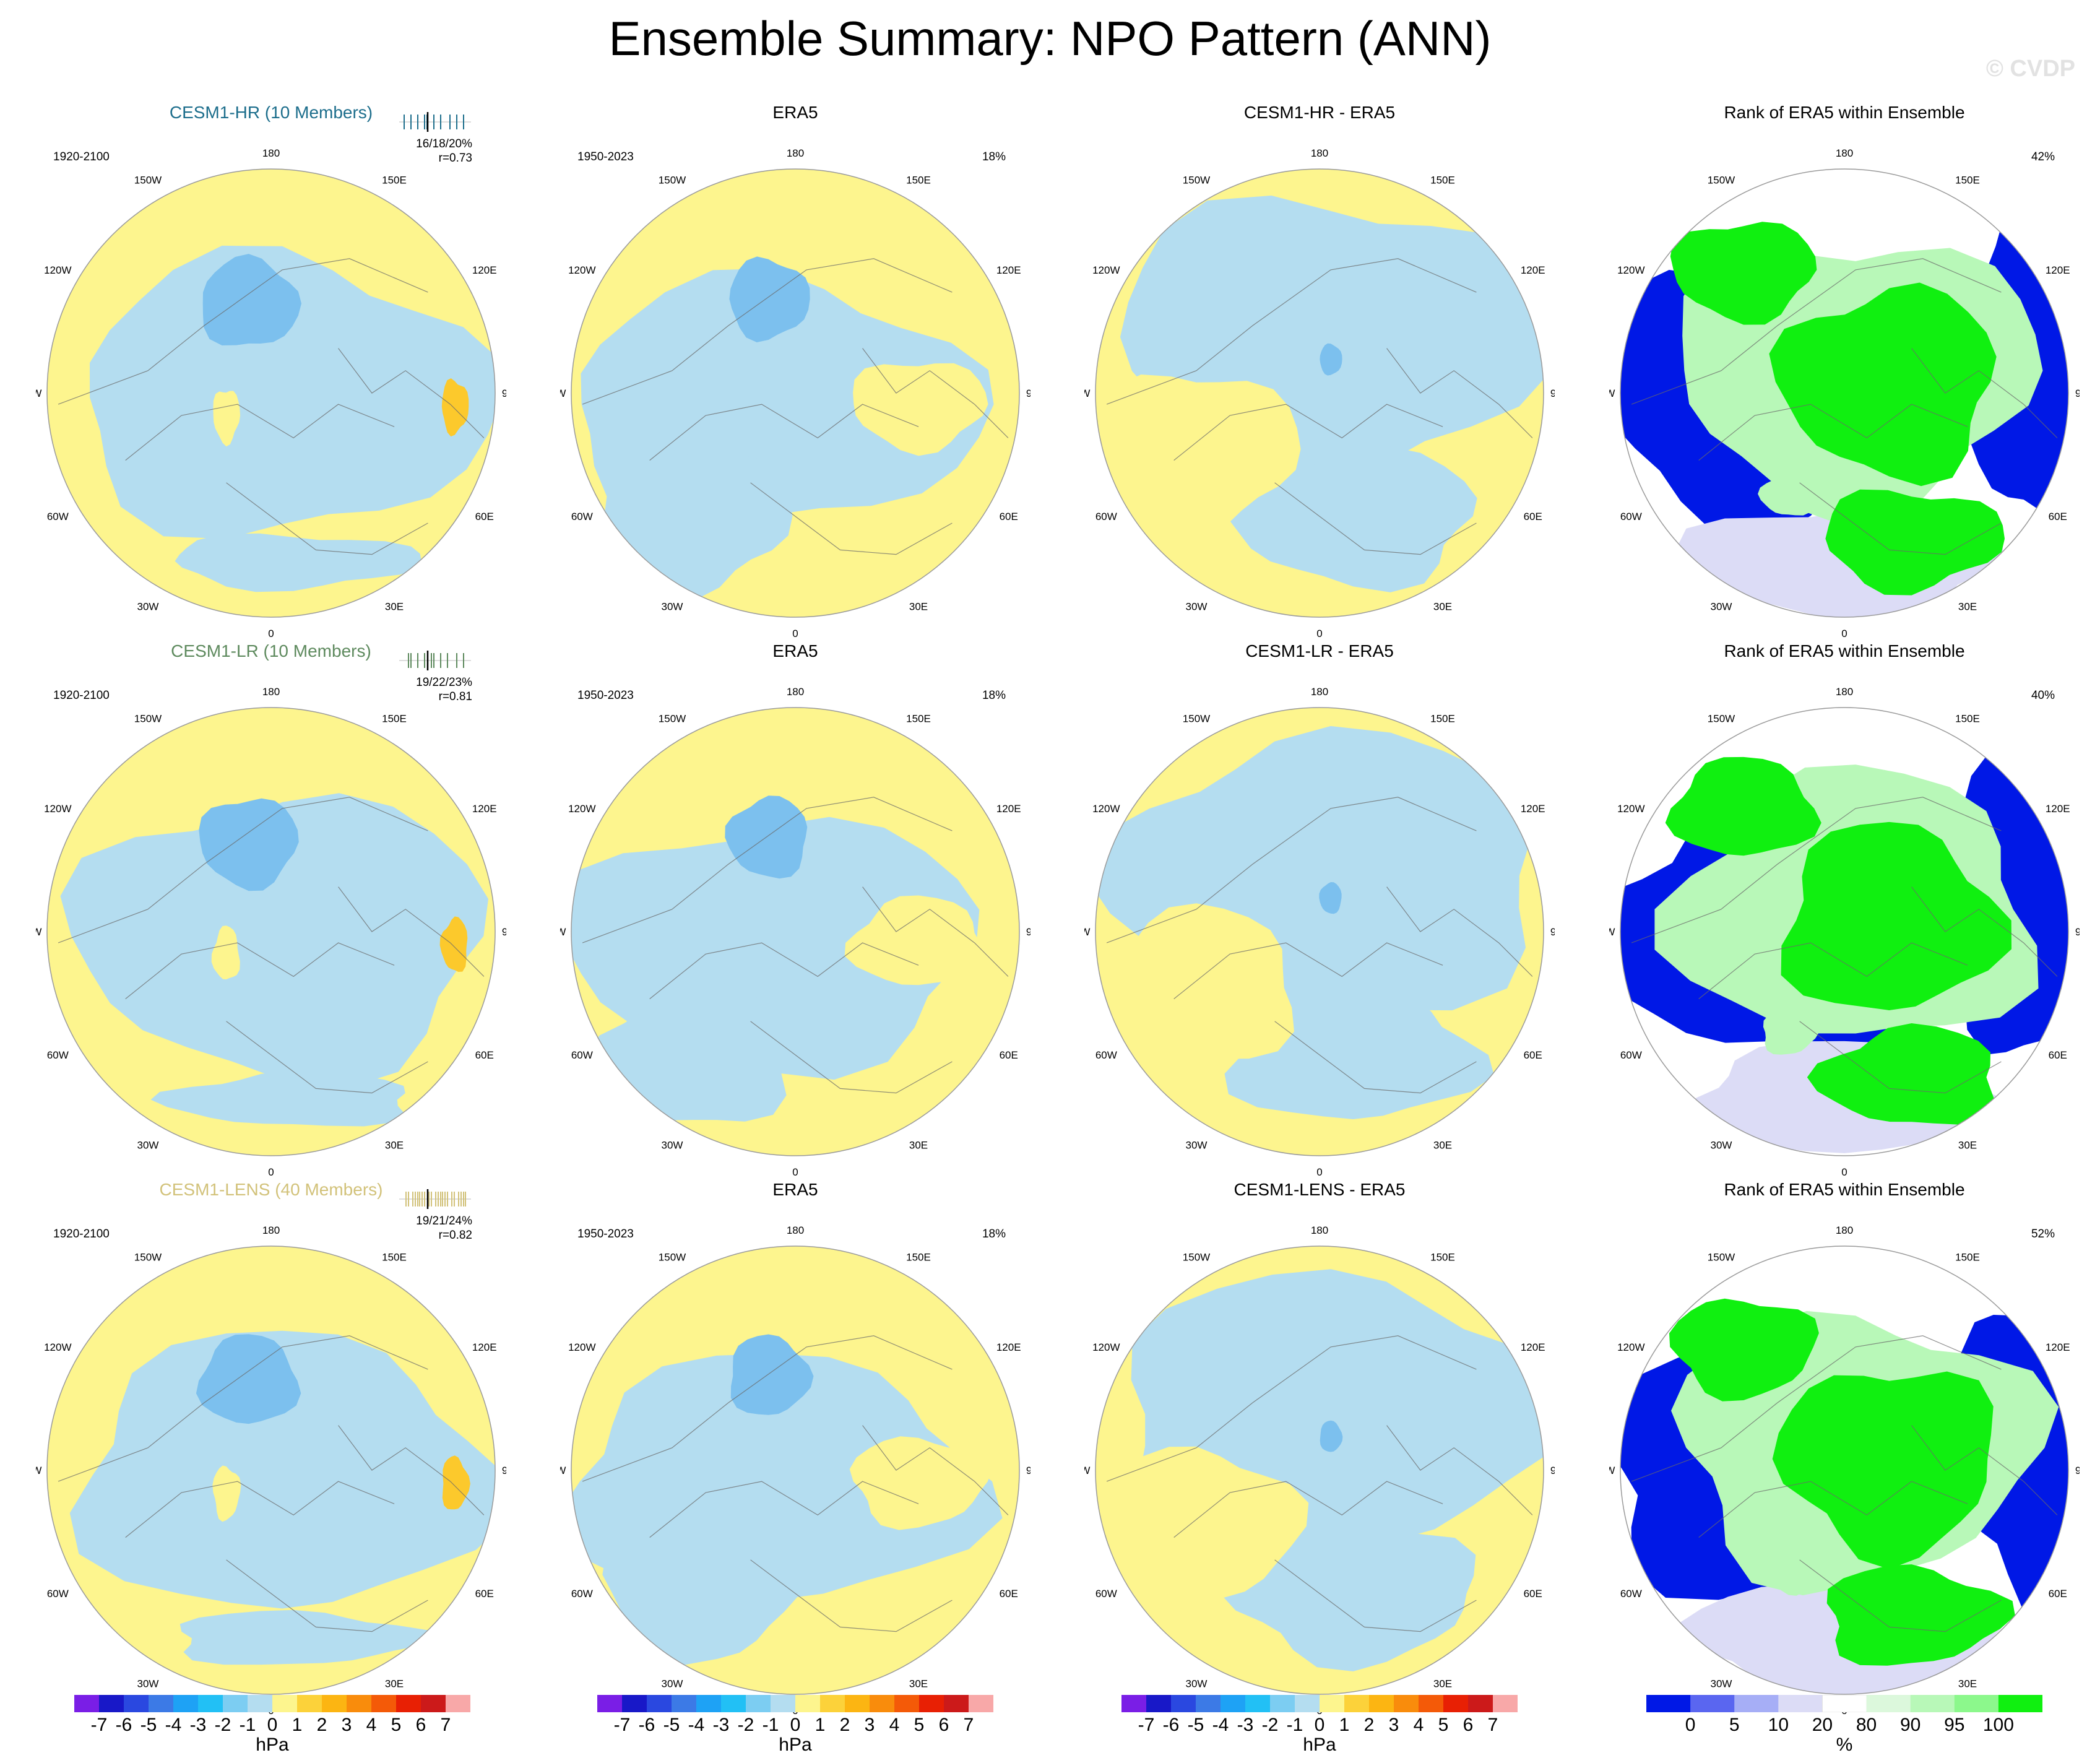 This screenshot has width=2100, height=1763. Describe the element at coordinates (444, 151) in the screenshot. I see `ensemble-stats: 16/18/20% r=0.73` at that location.